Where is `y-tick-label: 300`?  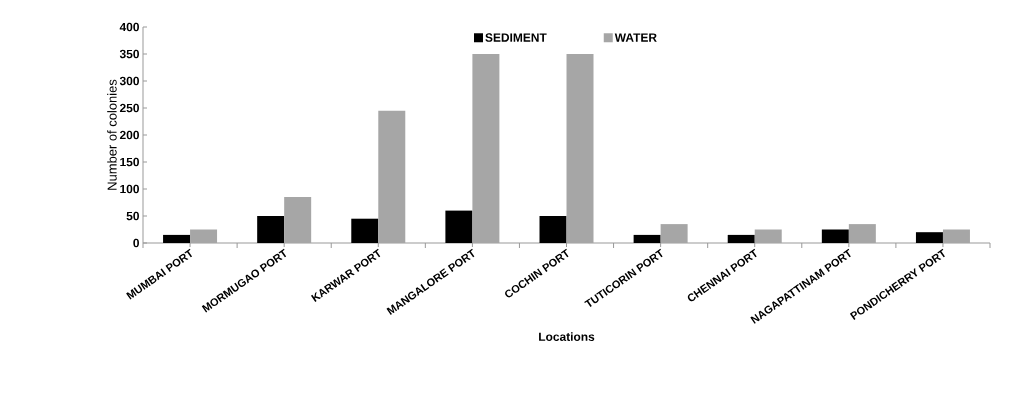 y-tick-label: 300 is located at coordinates (129, 81).